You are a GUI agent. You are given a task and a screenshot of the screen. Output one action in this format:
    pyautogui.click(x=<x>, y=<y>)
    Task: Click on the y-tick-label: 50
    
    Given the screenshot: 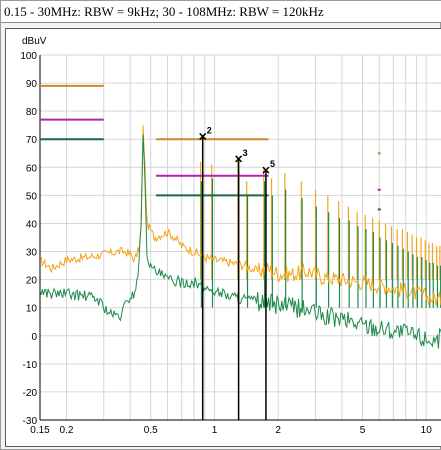 What is the action you would take?
    pyautogui.click(x=32, y=196)
    